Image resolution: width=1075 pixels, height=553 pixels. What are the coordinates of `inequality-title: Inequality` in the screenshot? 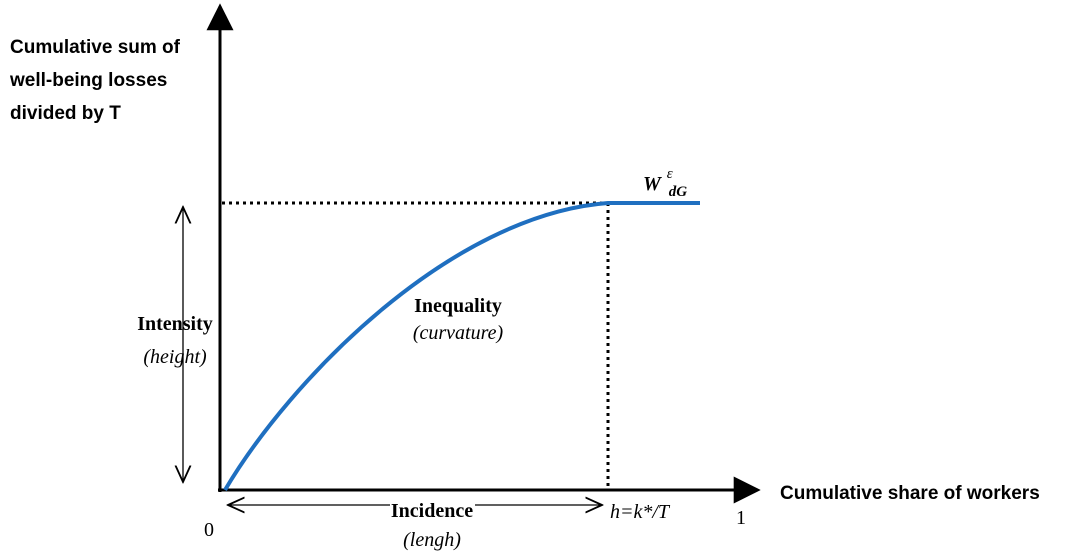 It's located at (458, 306).